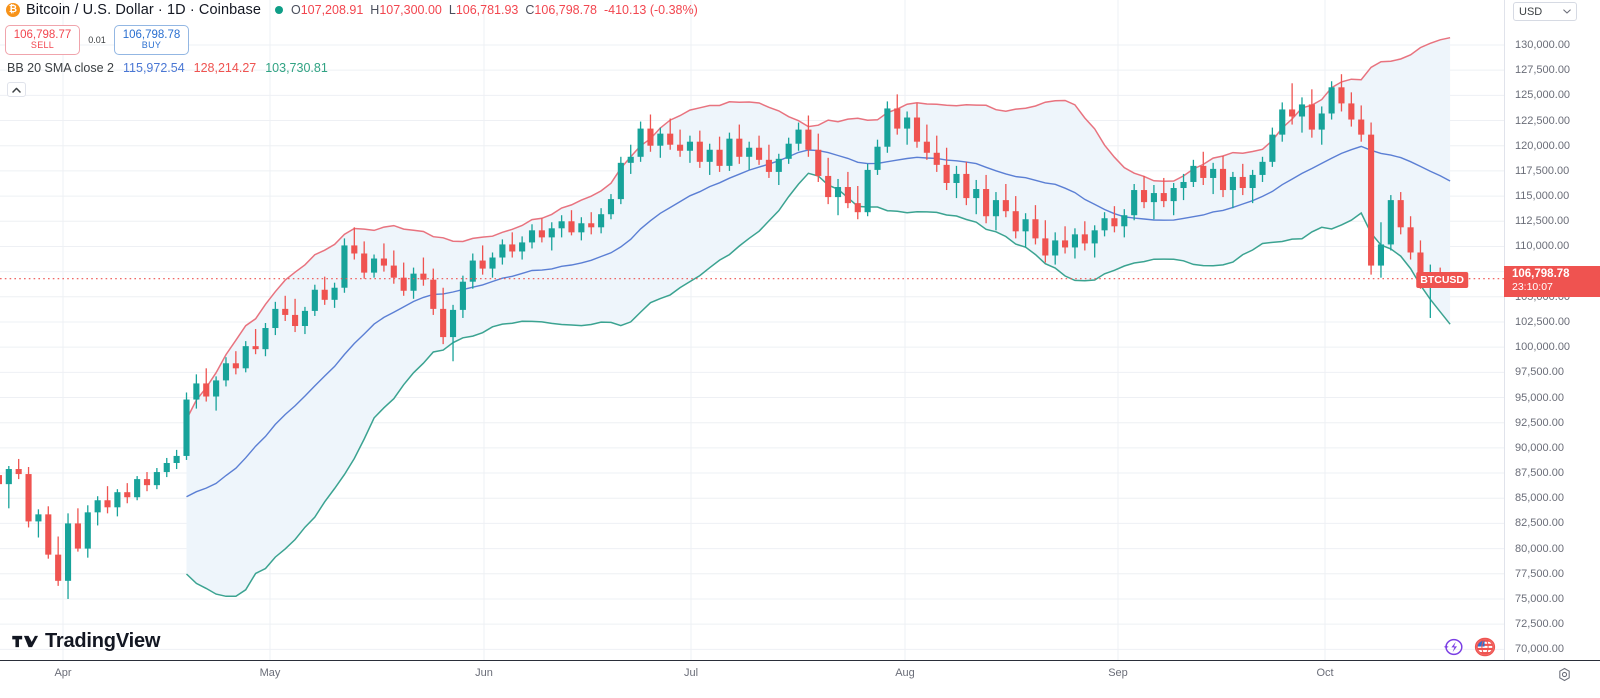 The height and width of the screenshot is (698, 1600). Describe the element at coordinates (1469, 647) in the screenshot. I see `chart-corner-badges` at that location.